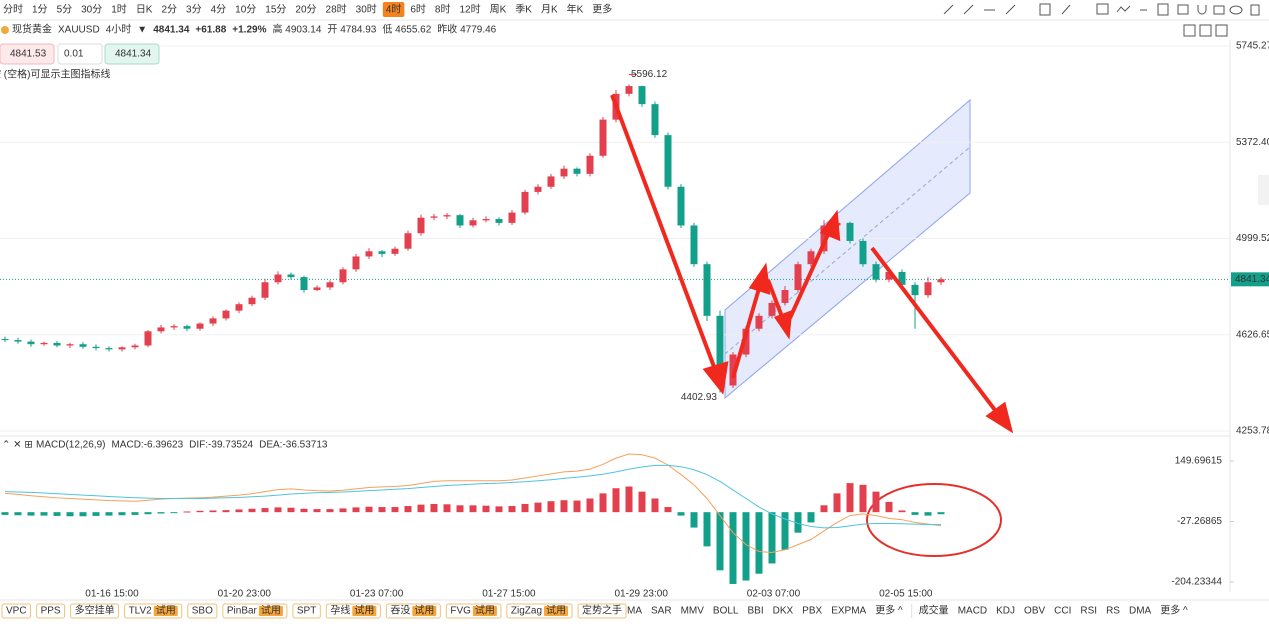 The width and height of the screenshot is (1269, 627). I want to click on header-stat: 昨收 4779.46, so click(466, 29).